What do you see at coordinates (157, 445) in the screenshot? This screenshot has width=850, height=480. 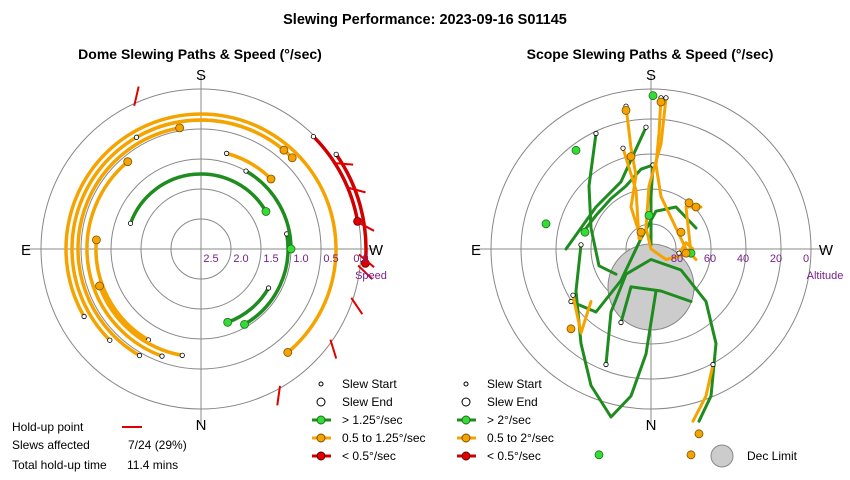 I see `slews-affected-value: 7/24 (29%)` at bounding box center [157, 445].